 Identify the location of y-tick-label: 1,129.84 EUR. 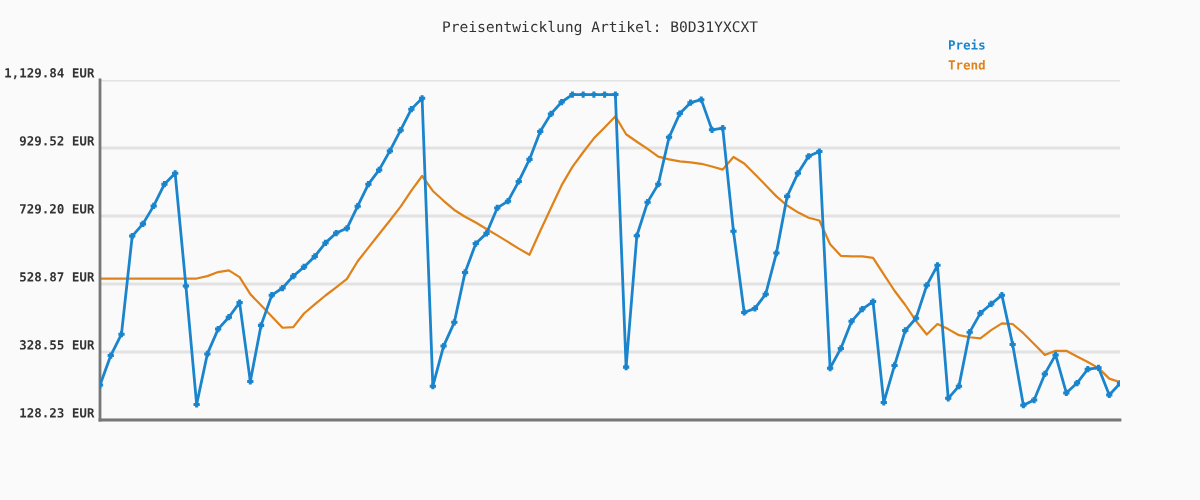
(50, 74).